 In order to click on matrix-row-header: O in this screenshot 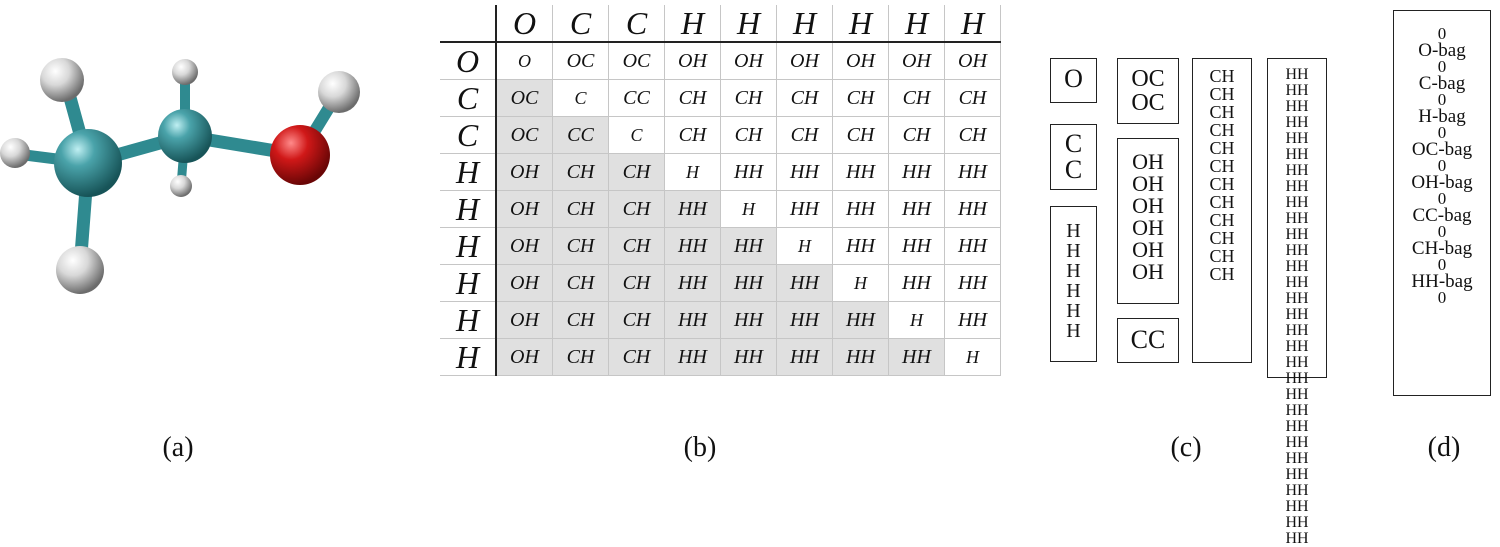, I will do `click(468, 60)`.